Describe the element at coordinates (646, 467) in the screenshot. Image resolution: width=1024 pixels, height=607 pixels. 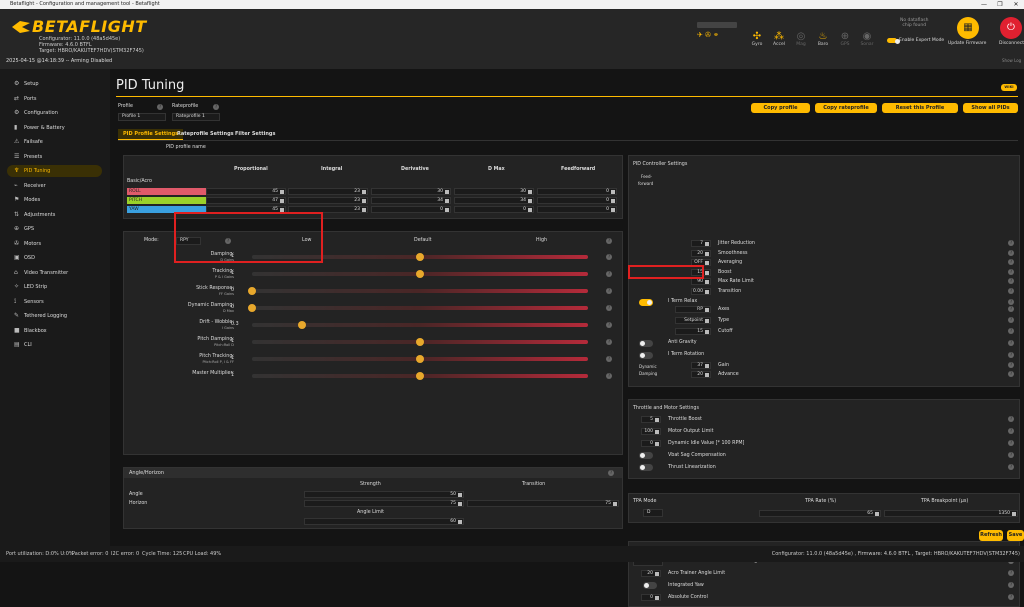
I see `setting-toggle` at that location.